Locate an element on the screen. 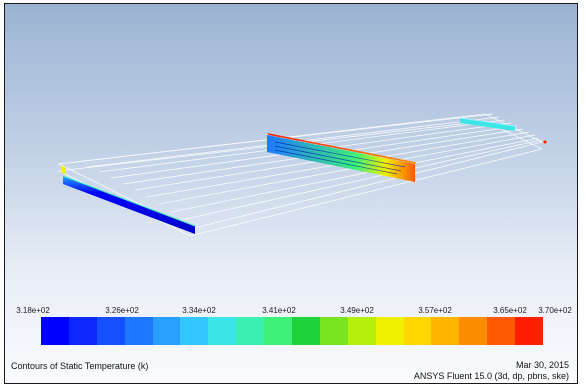 The image size is (585, 390). outlet-block is located at coordinates (503, 130).